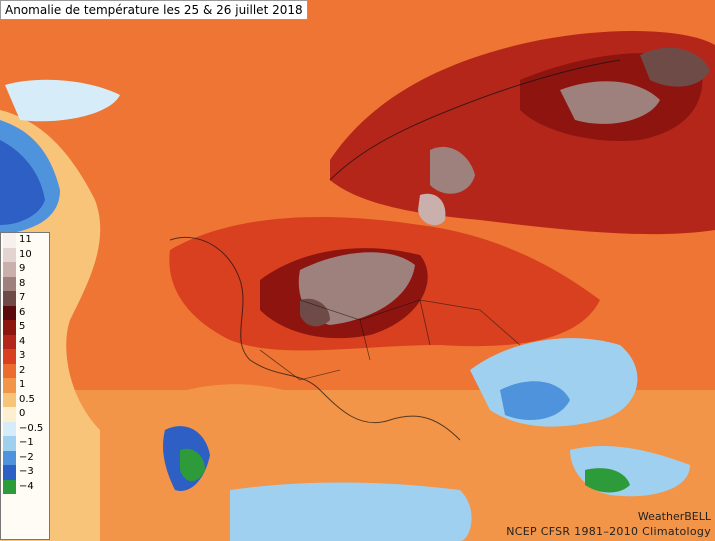  I want to click on portugal-coldest, so click(192, 465).